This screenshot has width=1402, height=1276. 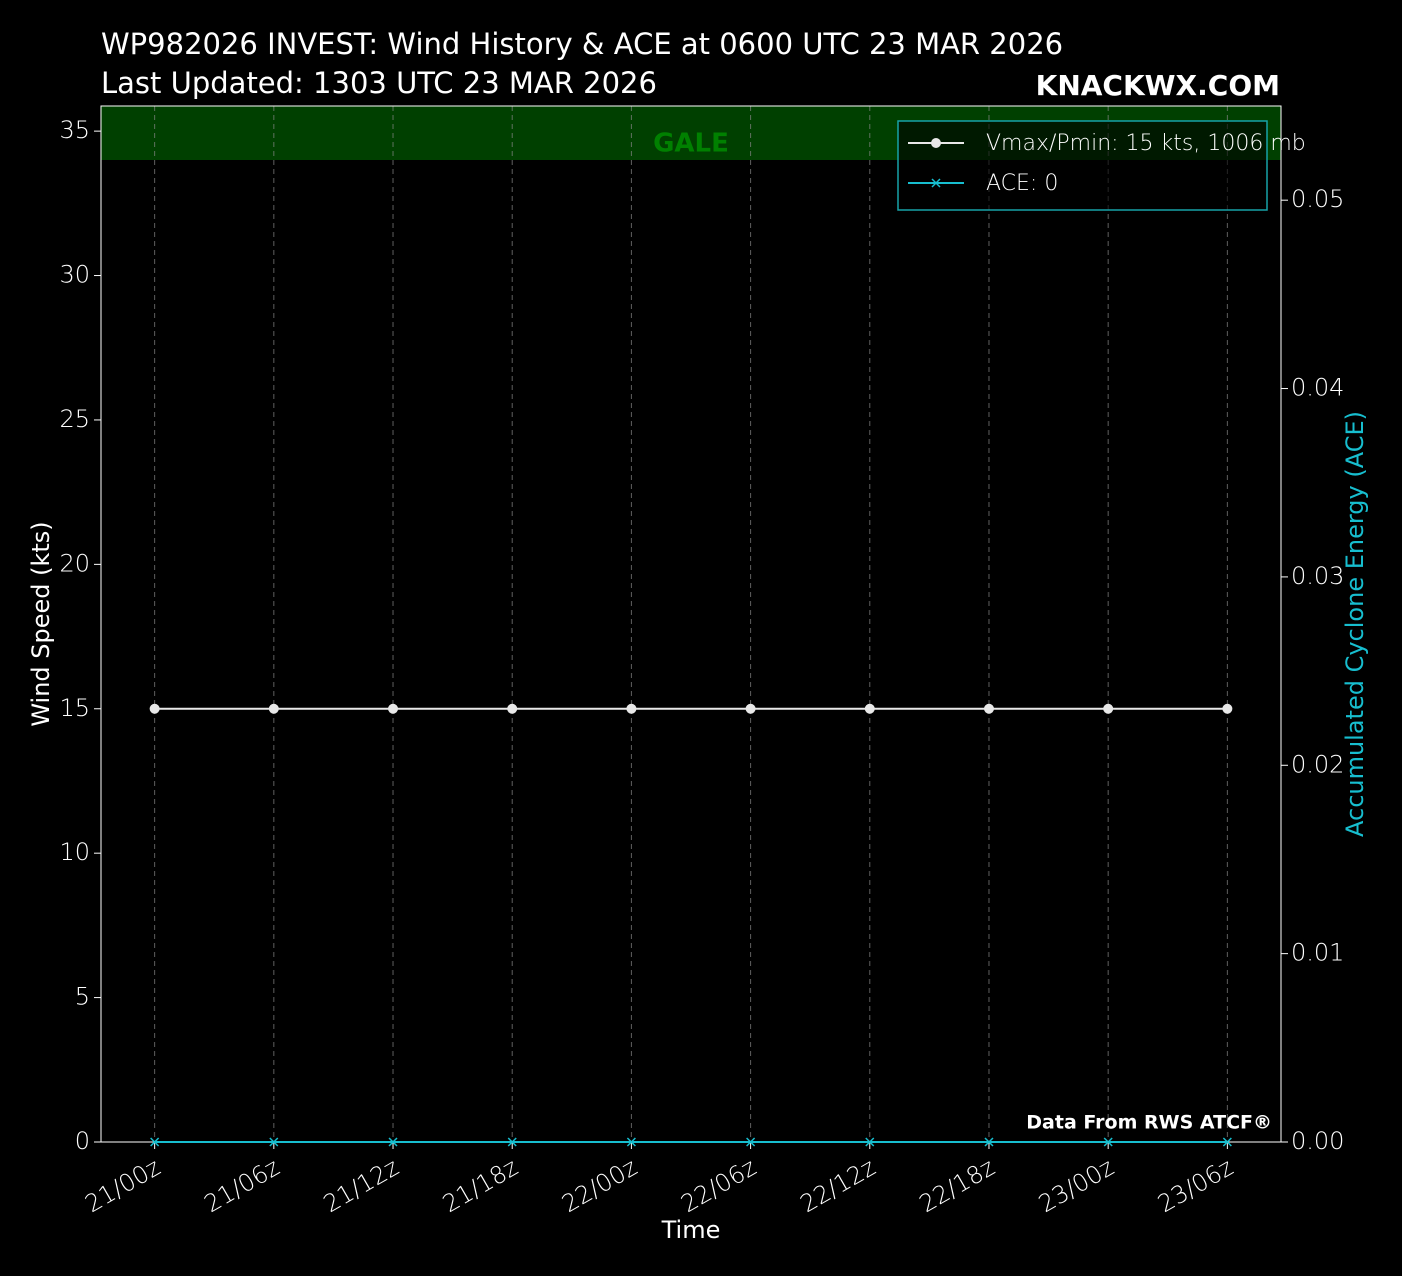 What do you see at coordinates (1317, 199) in the screenshot?
I see `y2-tick-label: 0.05` at bounding box center [1317, 199].